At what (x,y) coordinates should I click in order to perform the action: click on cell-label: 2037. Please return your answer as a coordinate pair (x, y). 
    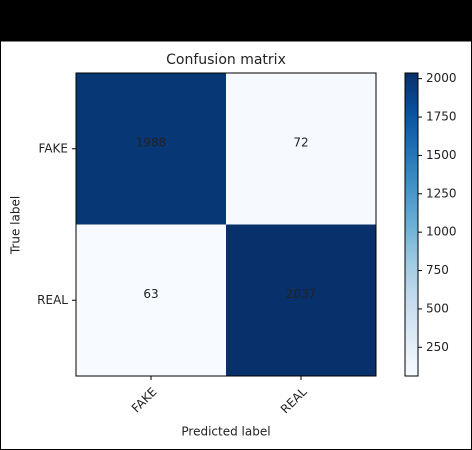
    Looking at the image, I should click on (301, 294).